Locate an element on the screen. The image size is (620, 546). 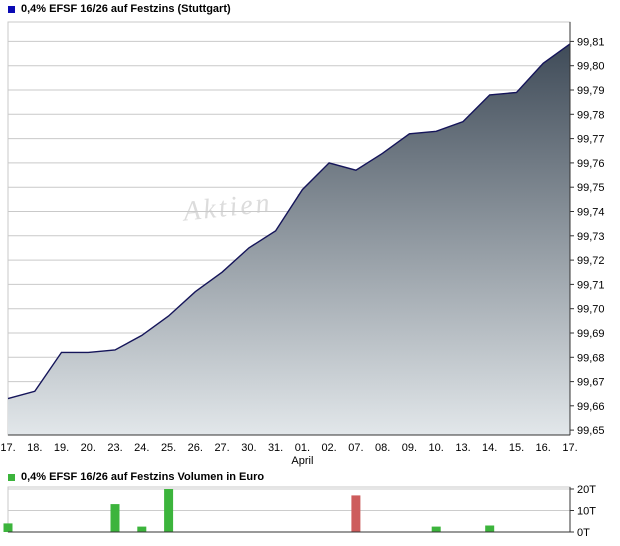
price-xtick-label: 16. is located at coordinates (543, 448).